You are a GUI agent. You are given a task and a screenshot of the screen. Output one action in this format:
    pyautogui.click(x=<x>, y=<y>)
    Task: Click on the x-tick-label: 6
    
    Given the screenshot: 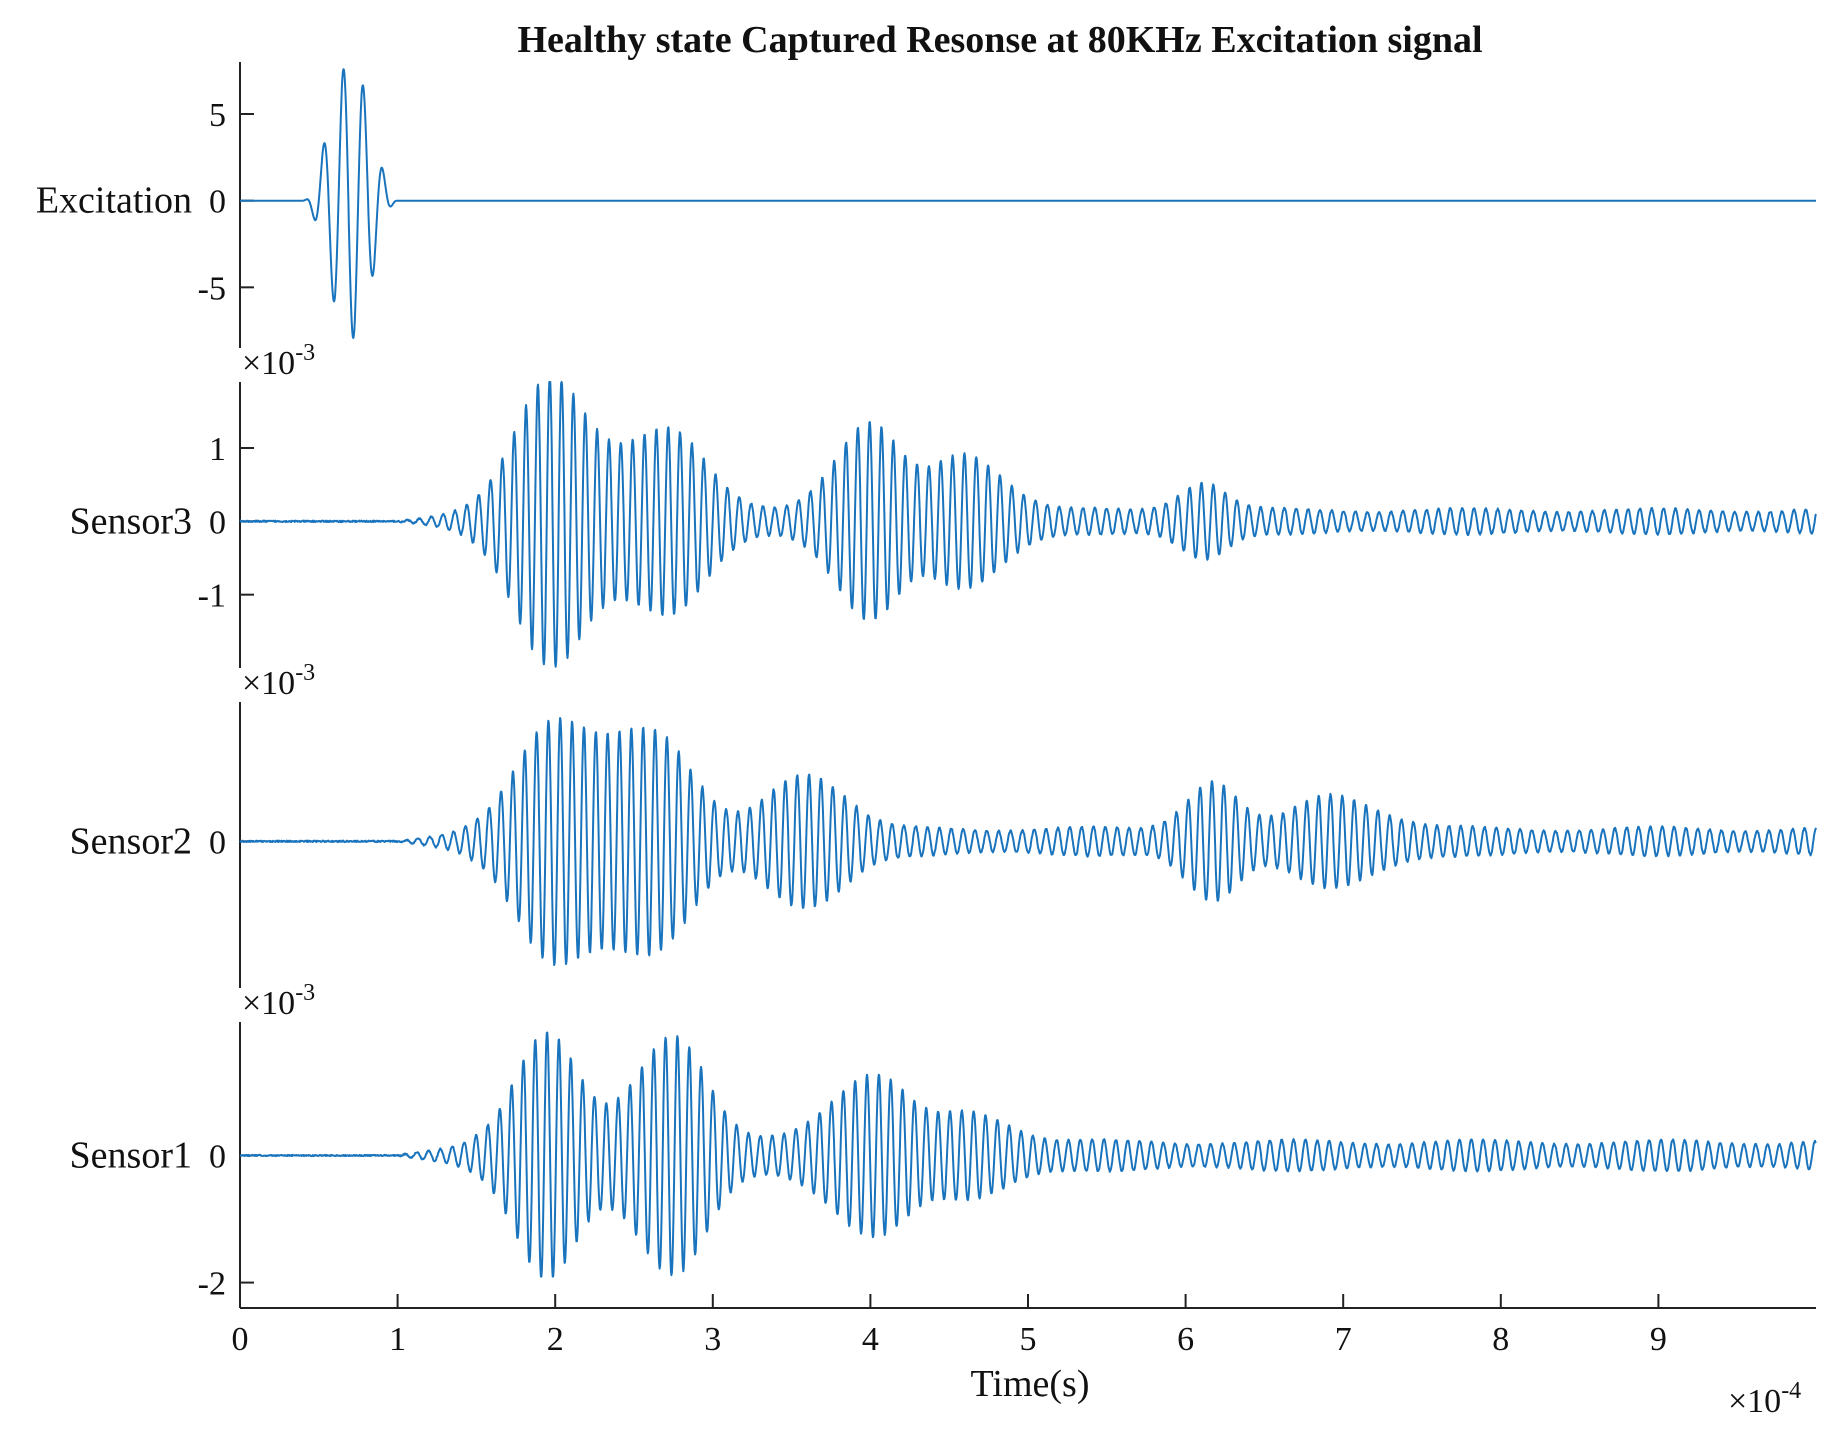 What is the action you would take?
    pyautogui.click(x=1185, y=1339)
    